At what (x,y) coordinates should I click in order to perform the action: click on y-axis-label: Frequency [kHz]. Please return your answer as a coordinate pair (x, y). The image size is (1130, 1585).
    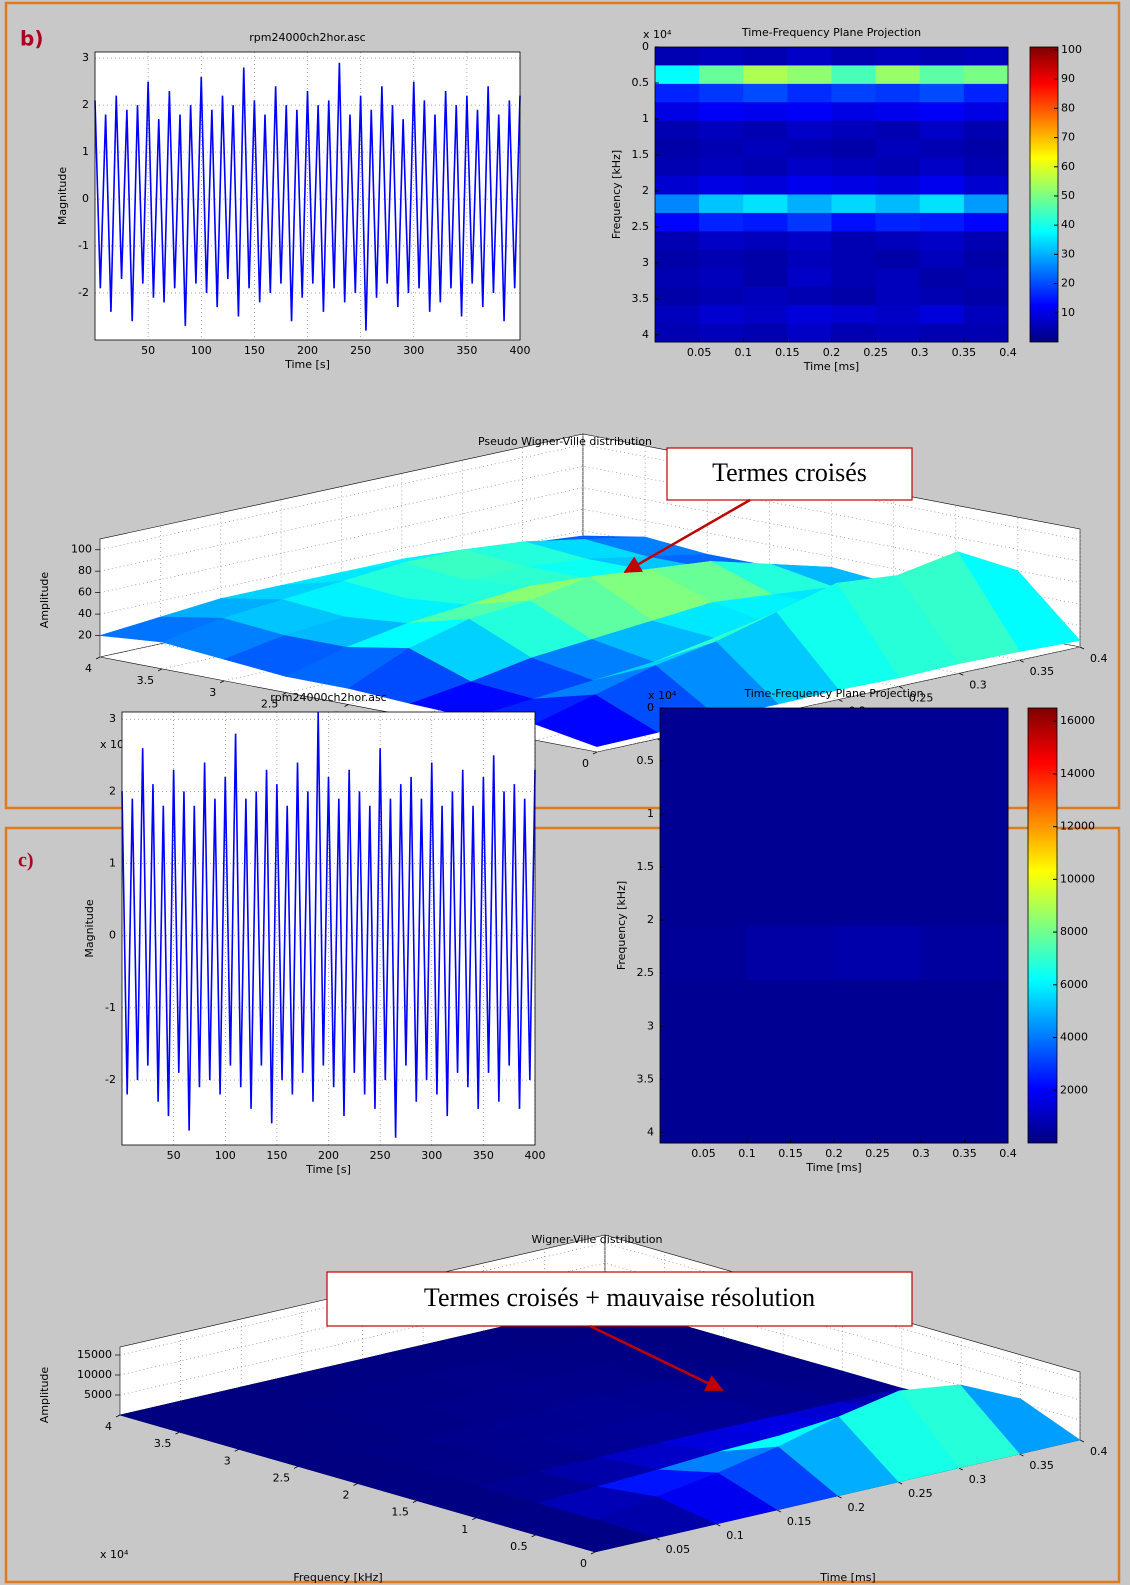
    Looking at the image, I should click on (337, 1577).